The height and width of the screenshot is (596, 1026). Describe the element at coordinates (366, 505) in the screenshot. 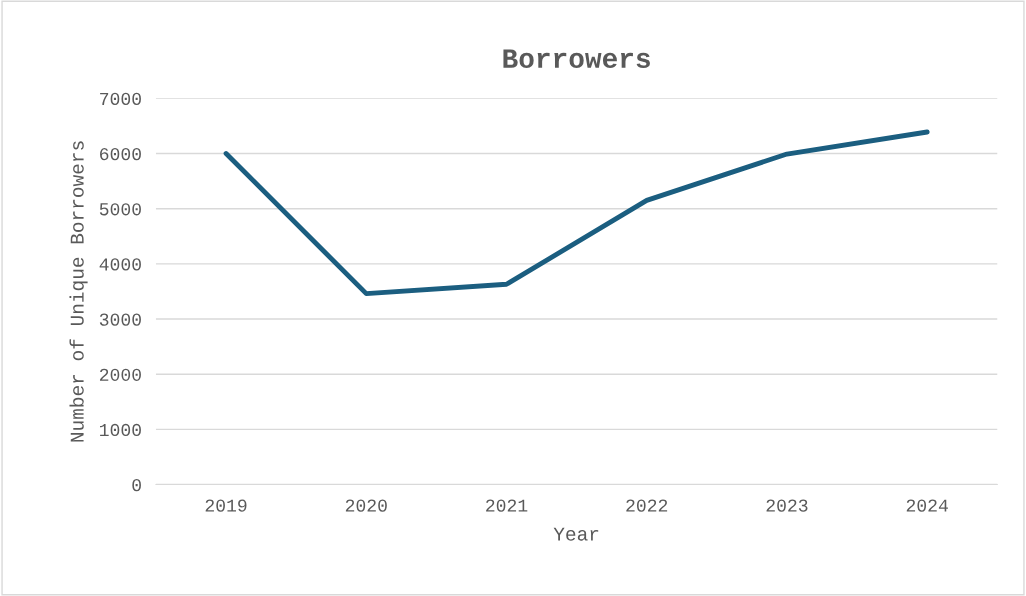

I see `x-tick-label: 2020` at that location.